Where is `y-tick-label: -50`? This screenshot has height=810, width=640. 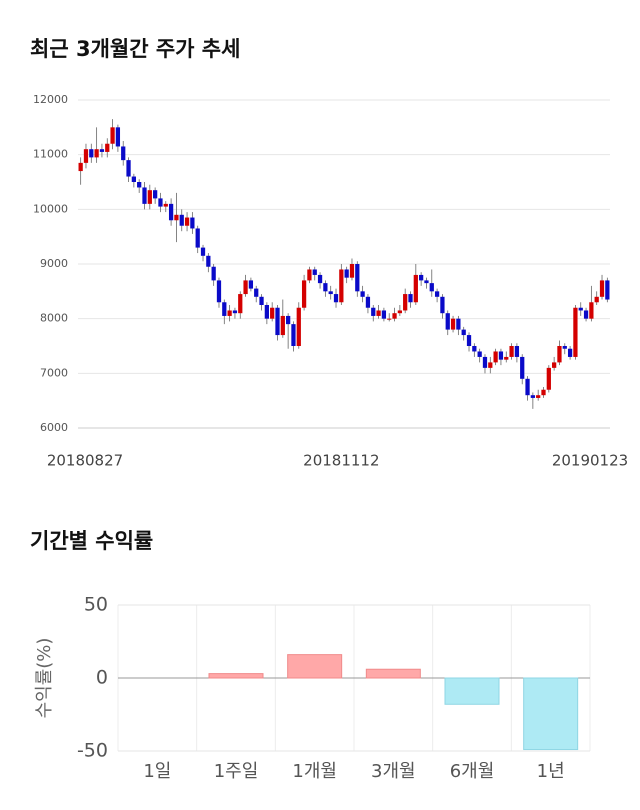
y-tick-label: -50 is located at coordinates (92, 751).